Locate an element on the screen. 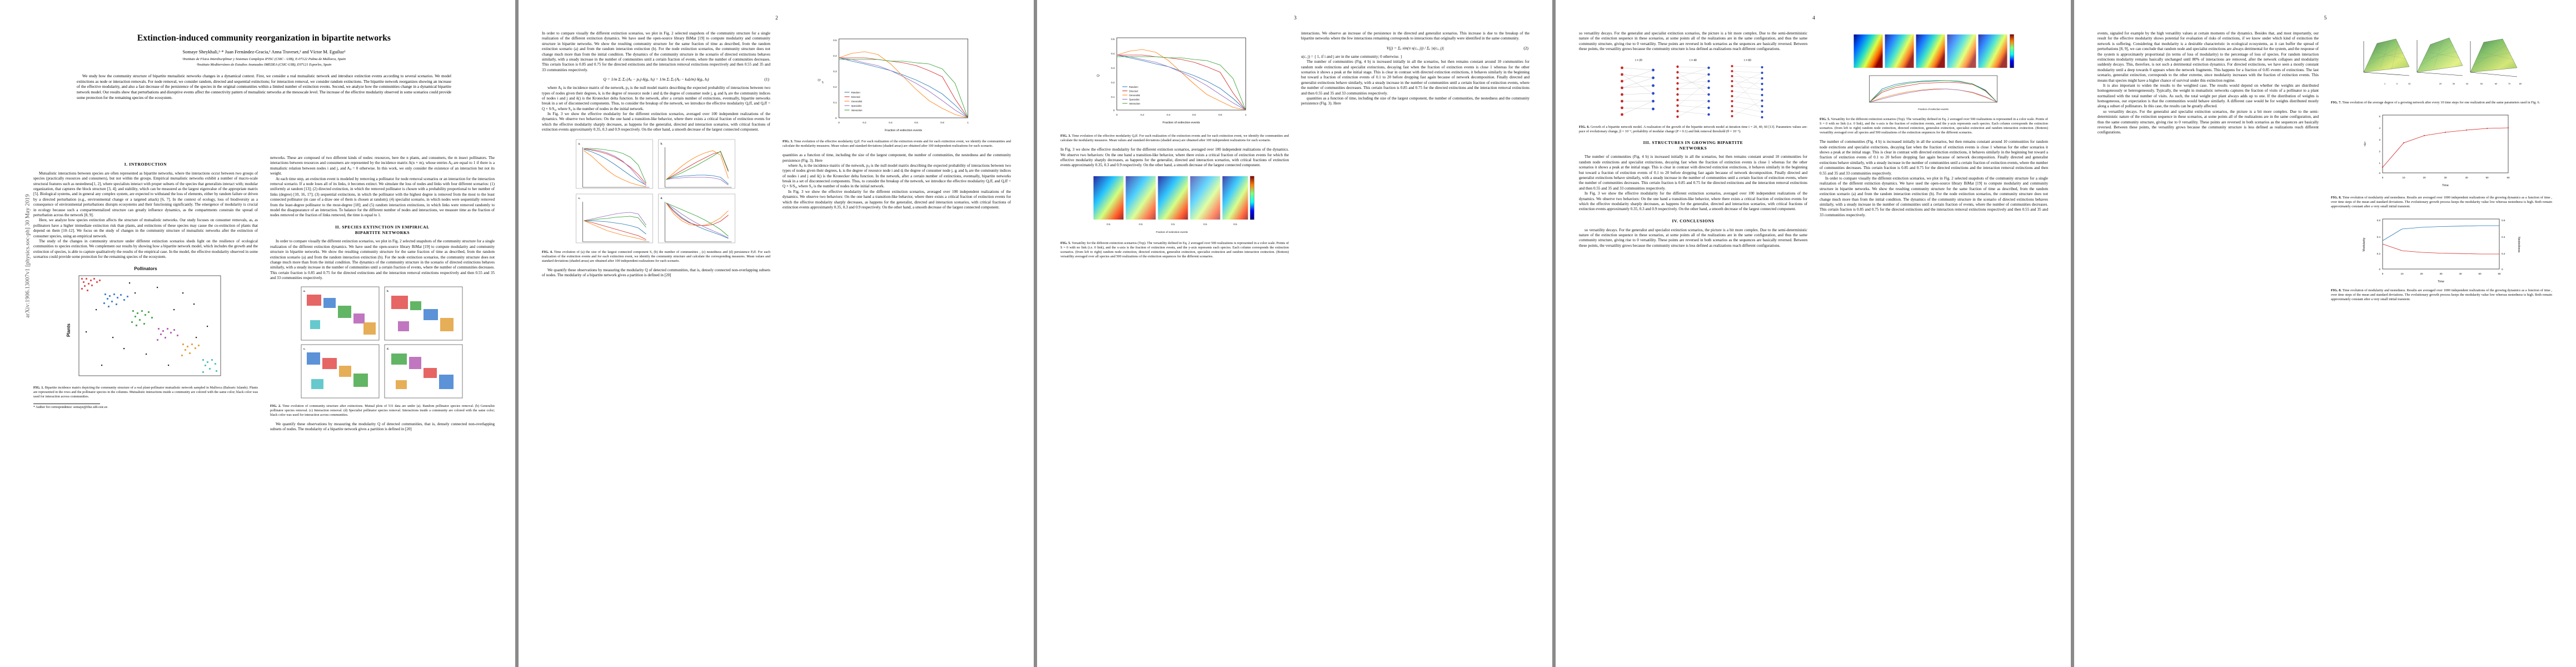  figure-8-label: FIG. 8. is located at coordinates (2336, 198).